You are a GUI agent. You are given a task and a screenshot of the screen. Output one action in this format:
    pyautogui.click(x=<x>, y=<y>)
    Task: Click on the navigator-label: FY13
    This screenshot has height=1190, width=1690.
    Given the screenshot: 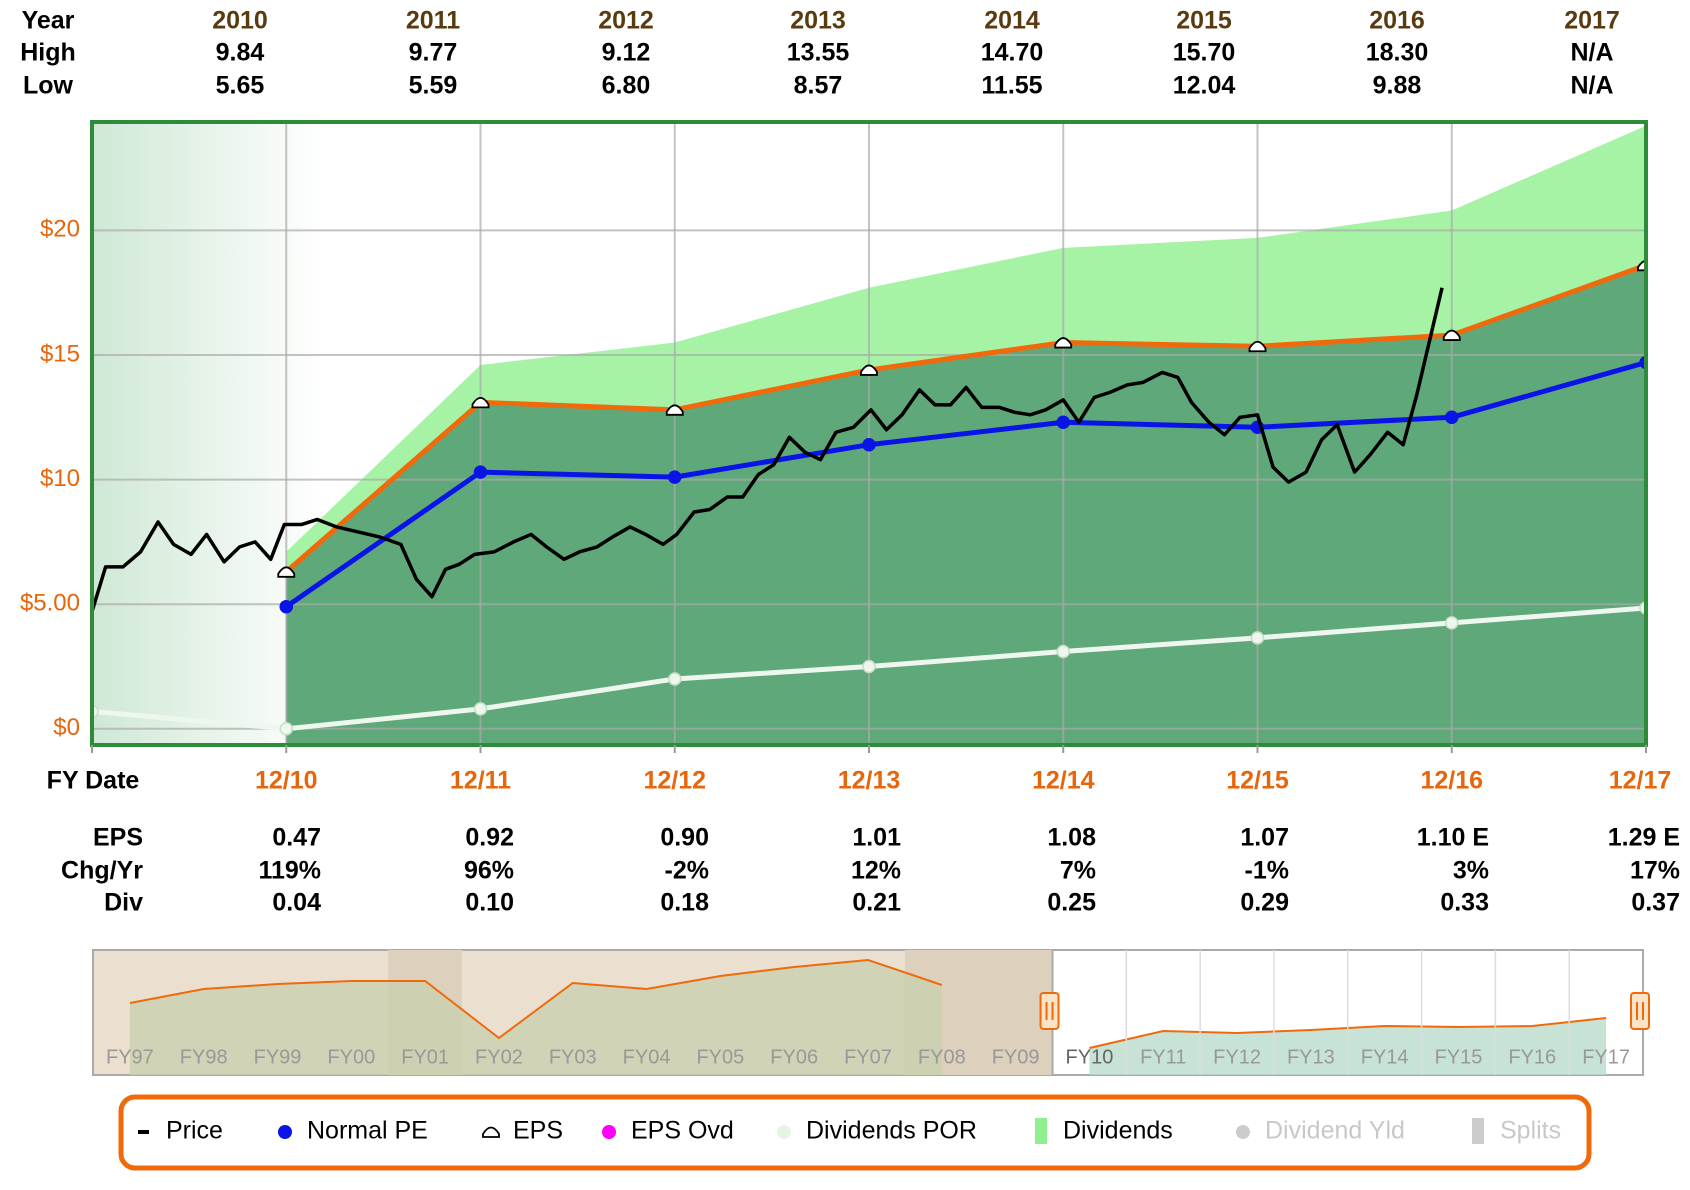 What is the action you would take?
    pyautogui.click(x=1311, y=1057)
    